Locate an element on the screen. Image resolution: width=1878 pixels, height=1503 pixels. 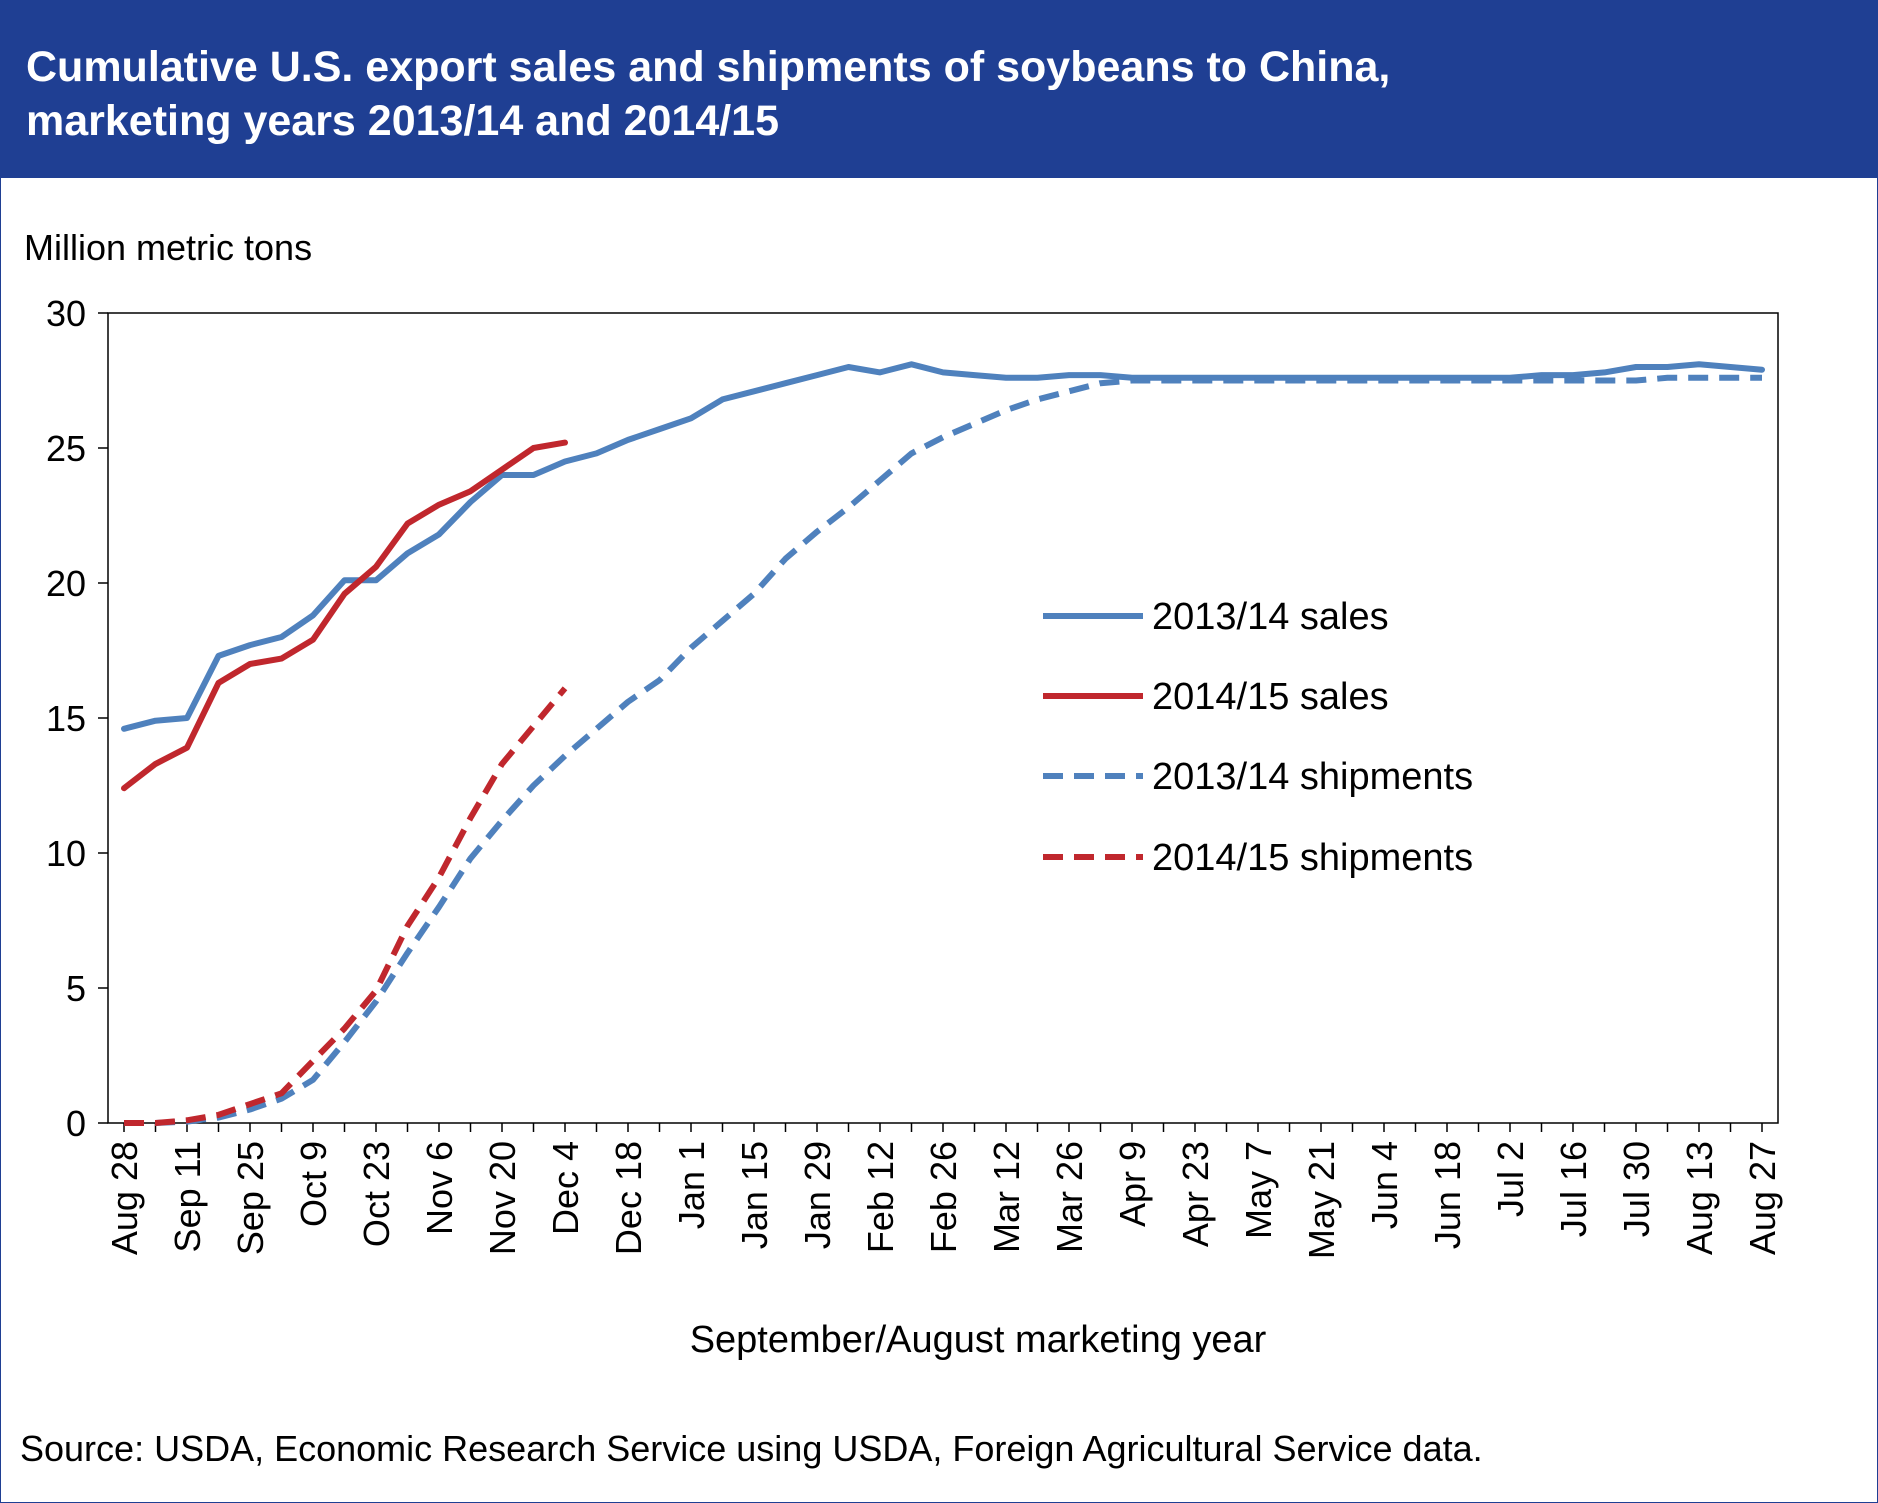
y-tick-label: 5 is located at coordinates (76, 988).